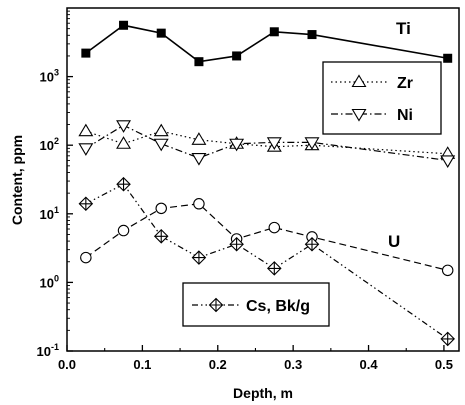  Describe the element at coordinates (17, 180) in the screenshot. I see `y-axis-title: Content, ppm` at that location.